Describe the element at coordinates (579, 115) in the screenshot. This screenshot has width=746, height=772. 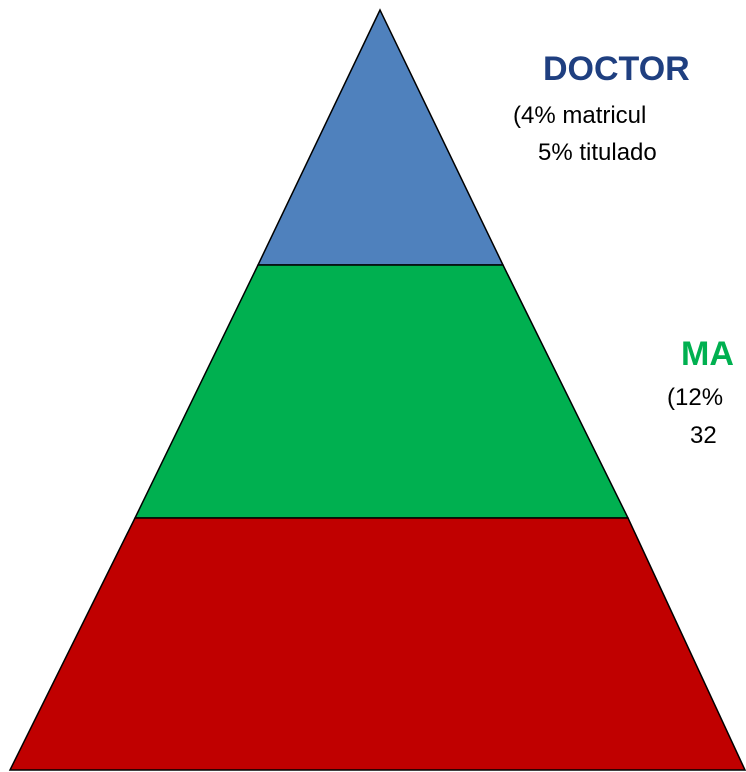
I see `level-line: (4% matricul` at that location.